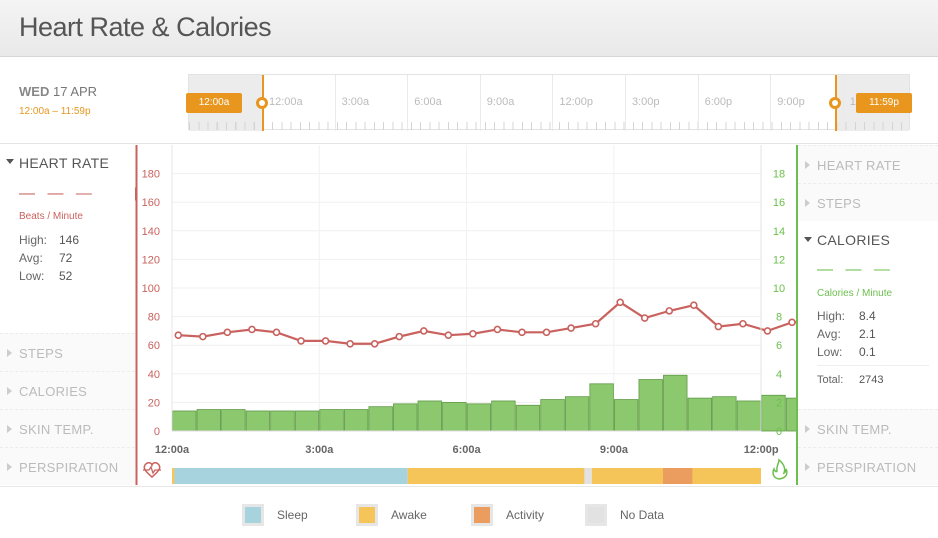  Describe the element at coordinates (525, 515) in the screenshot. I see `legend-label: Activity` at that location.